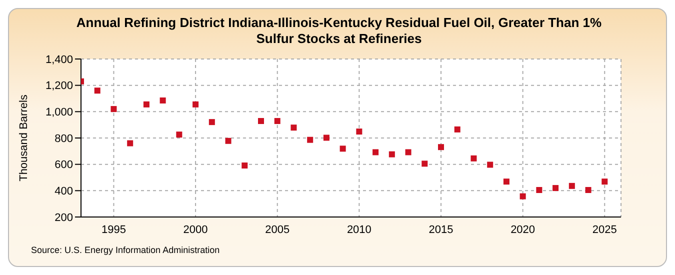 The width and height of the screenshot is (675, 275). What do you see at coordinates (63, 165) in the screenshot?
I see `y-tick-label: 600` at bounding box center [63, 165].